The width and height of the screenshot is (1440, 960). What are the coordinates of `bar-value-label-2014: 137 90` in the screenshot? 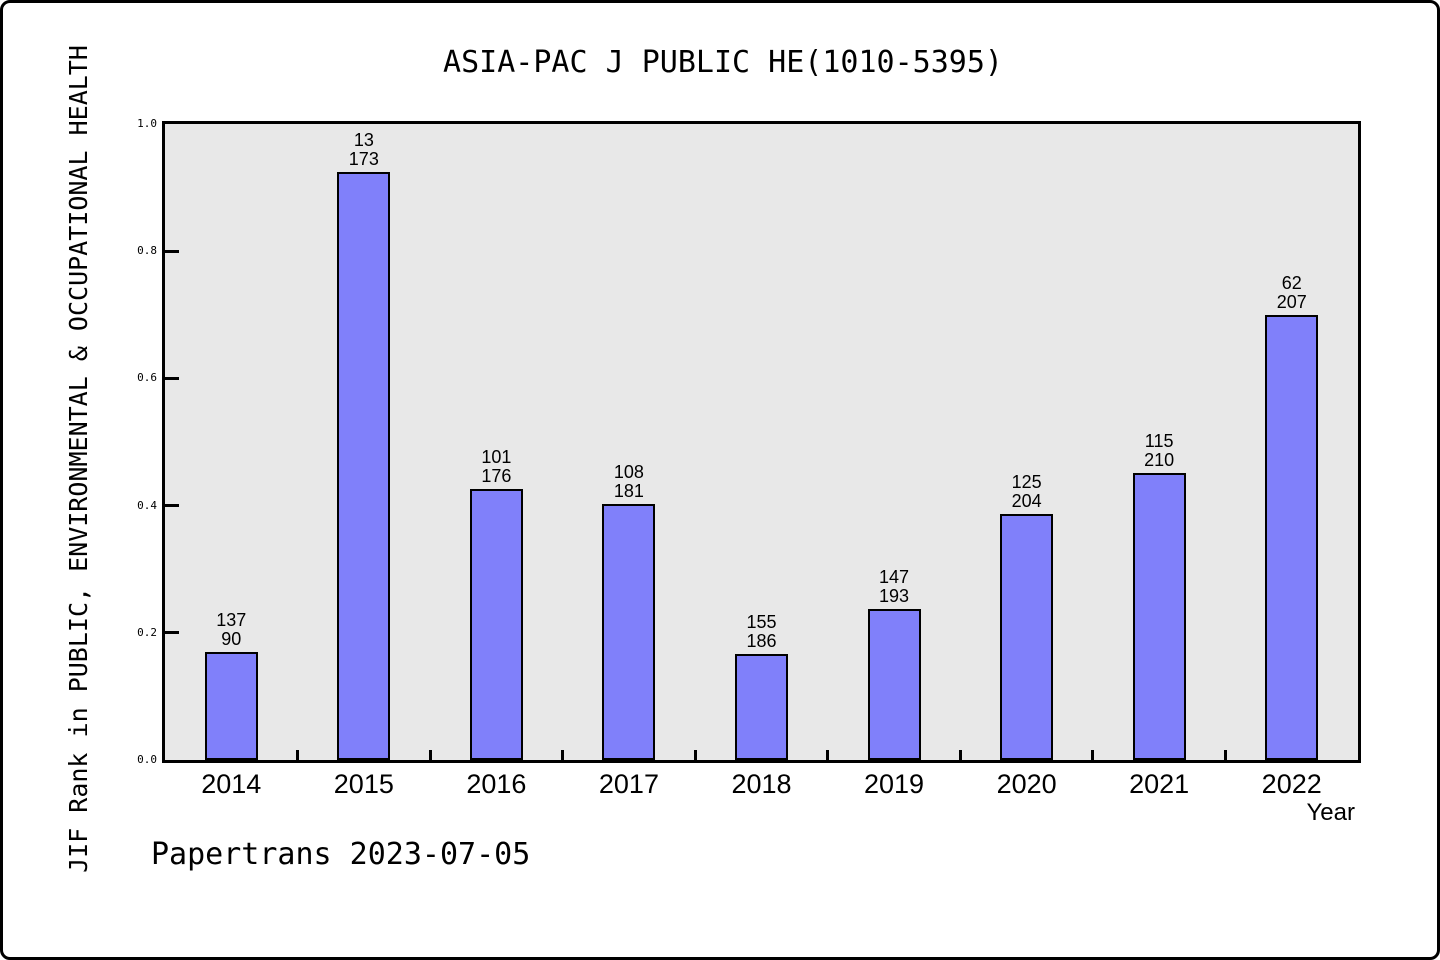 It's located at (231, 629).